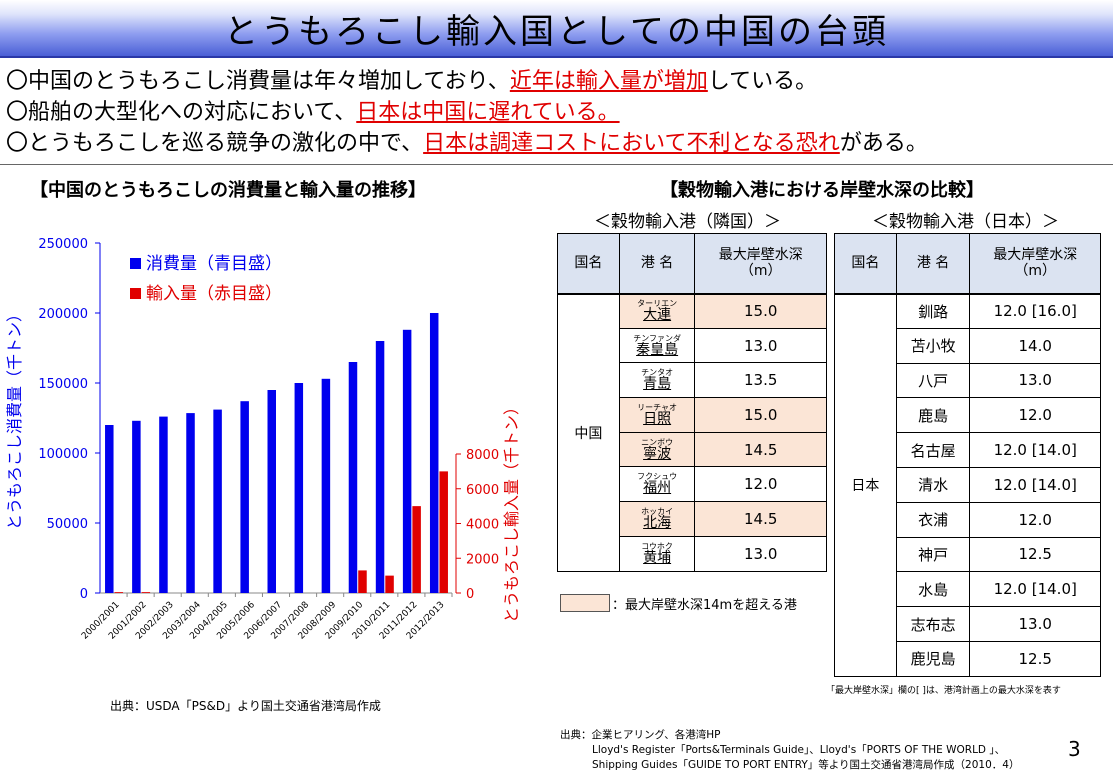  What do you see at coordinates (215, 143) in the screenshot?
I see `bullet-text: 〇とうもろこしを巡る競争の激化の中で、` at bounding box center [215, 143].